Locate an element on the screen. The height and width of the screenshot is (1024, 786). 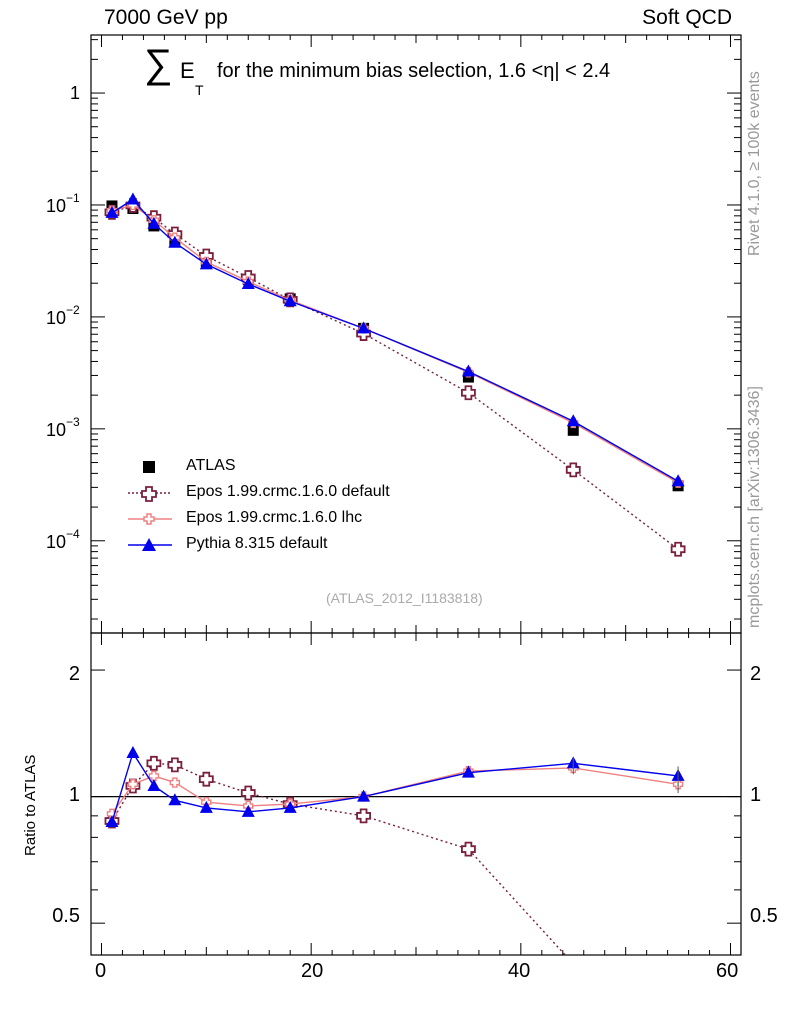
legend-entry-epos-default: Epos 1.99.crmc.1.6.0 default is located at coordinates (290, 493).